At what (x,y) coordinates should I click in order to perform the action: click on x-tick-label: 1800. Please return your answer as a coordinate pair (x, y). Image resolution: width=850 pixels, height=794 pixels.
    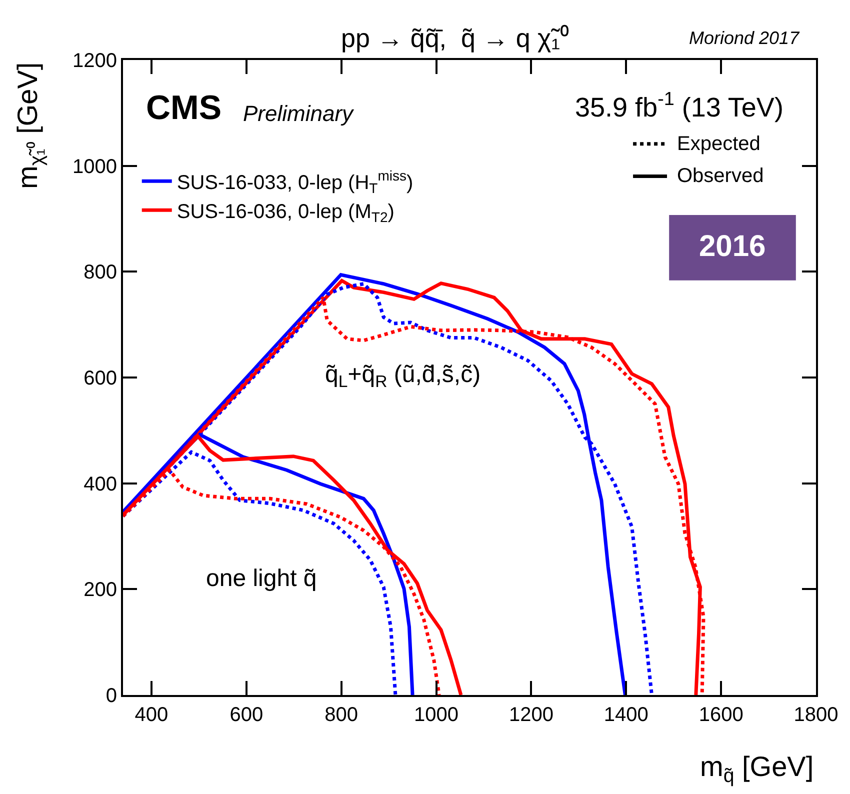
    Looking at the image, I should click on (816, 715).